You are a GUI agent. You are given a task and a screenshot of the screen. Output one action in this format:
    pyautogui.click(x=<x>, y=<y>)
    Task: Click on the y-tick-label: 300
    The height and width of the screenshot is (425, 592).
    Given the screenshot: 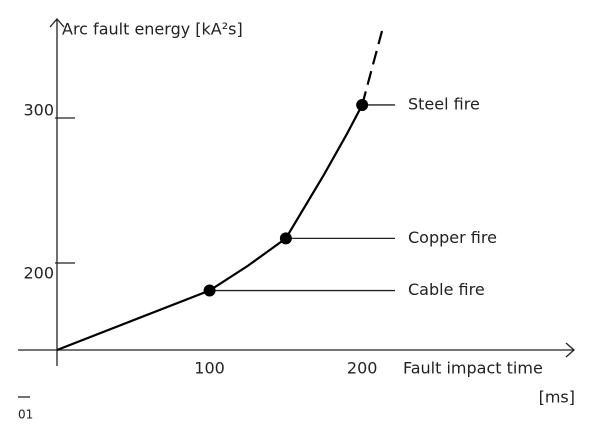 What is the action you would take?
    pyautogui.click(x=38, y=110)
    